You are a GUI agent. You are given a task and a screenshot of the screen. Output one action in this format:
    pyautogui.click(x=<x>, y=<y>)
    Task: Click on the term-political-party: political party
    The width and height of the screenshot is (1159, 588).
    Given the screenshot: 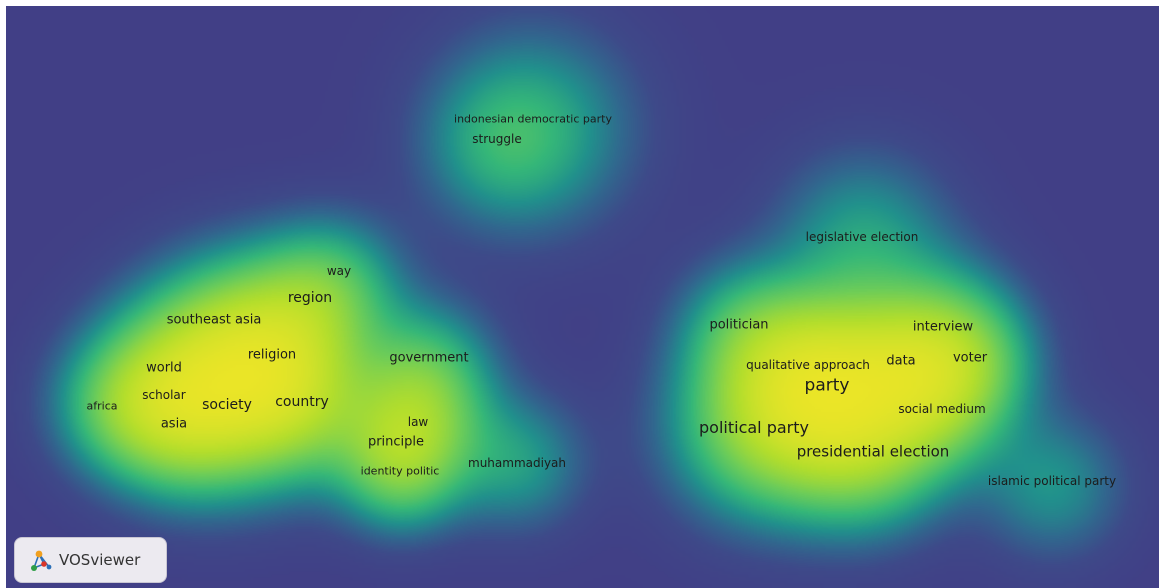 What is the action you would take?
    pyautogui.click(x=754, y=427)
    